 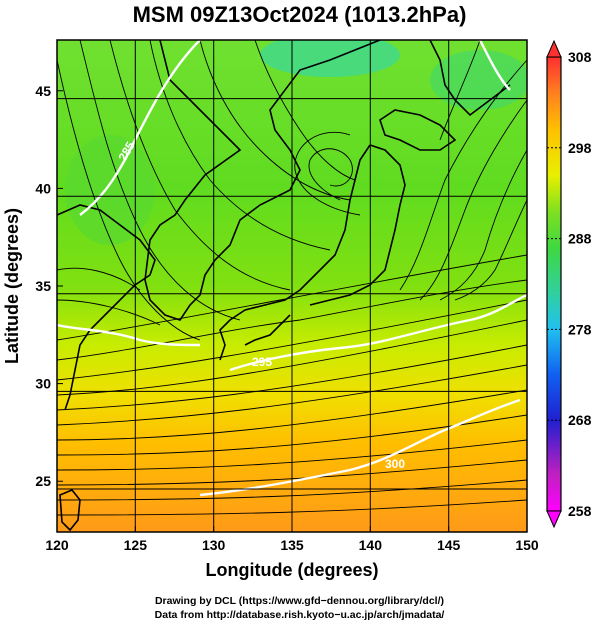 What do you see at coordinates (43, 384) in the screenshot?
I see `y-tick-label: 30` at bounding box center [43, 384].